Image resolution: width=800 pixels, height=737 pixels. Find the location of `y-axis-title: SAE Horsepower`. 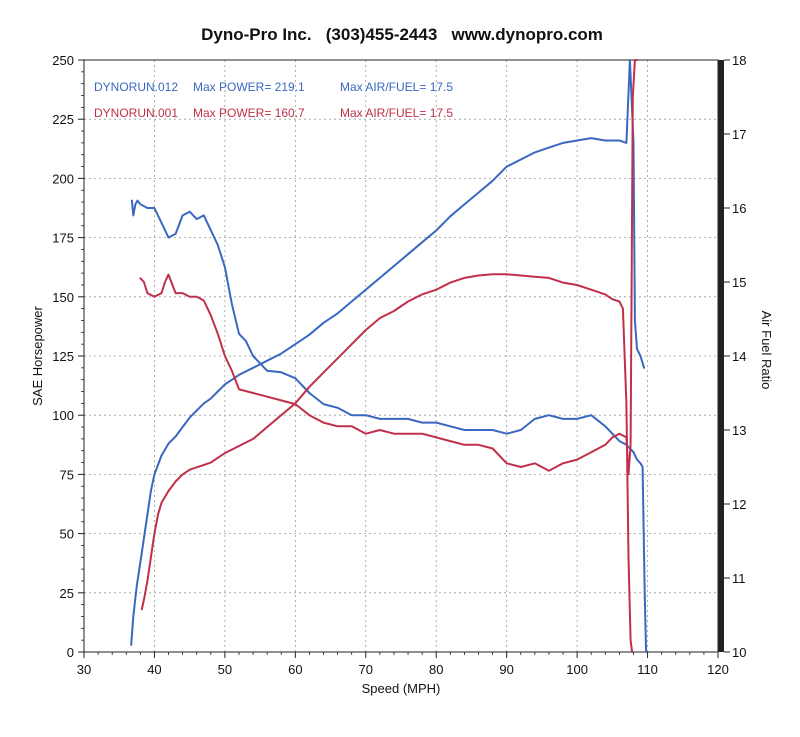

y-axis-title: SAE Horsepower is located at coordinates (37, 355).